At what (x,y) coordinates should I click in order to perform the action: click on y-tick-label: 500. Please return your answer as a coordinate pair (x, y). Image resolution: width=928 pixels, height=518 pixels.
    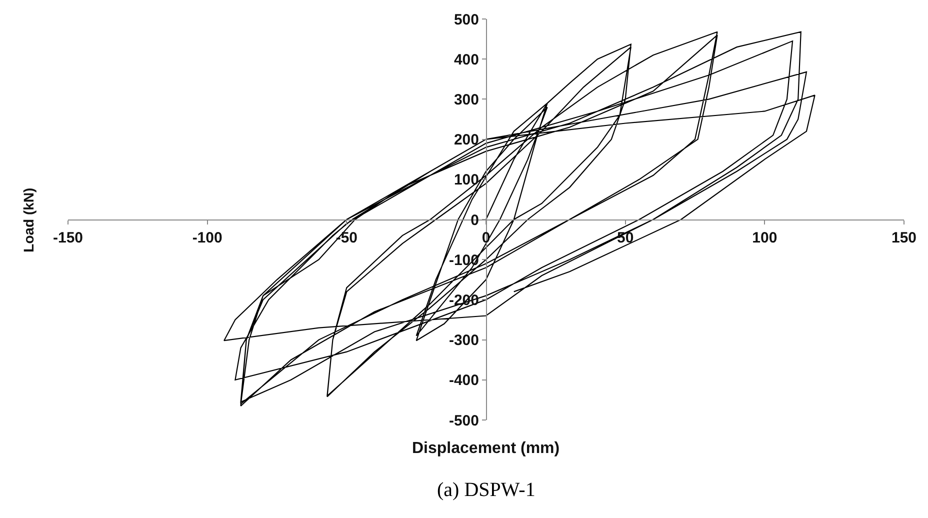
    Looking at the image, I should click on (466, 19).